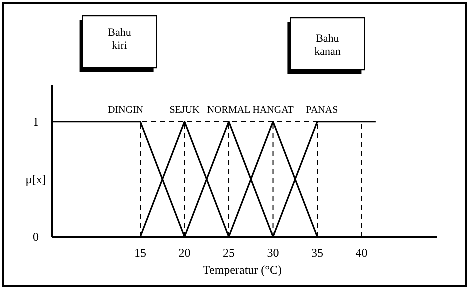 The width and height of the screenshot is (469, 289). Describe the element at coordinates (328, 45) in the screenshot. I see `text: Bahu kanan` at that location.